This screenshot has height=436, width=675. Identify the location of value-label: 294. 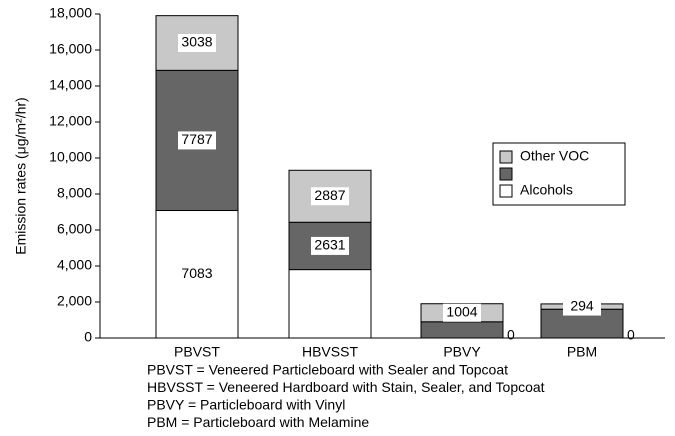
(582, 305).